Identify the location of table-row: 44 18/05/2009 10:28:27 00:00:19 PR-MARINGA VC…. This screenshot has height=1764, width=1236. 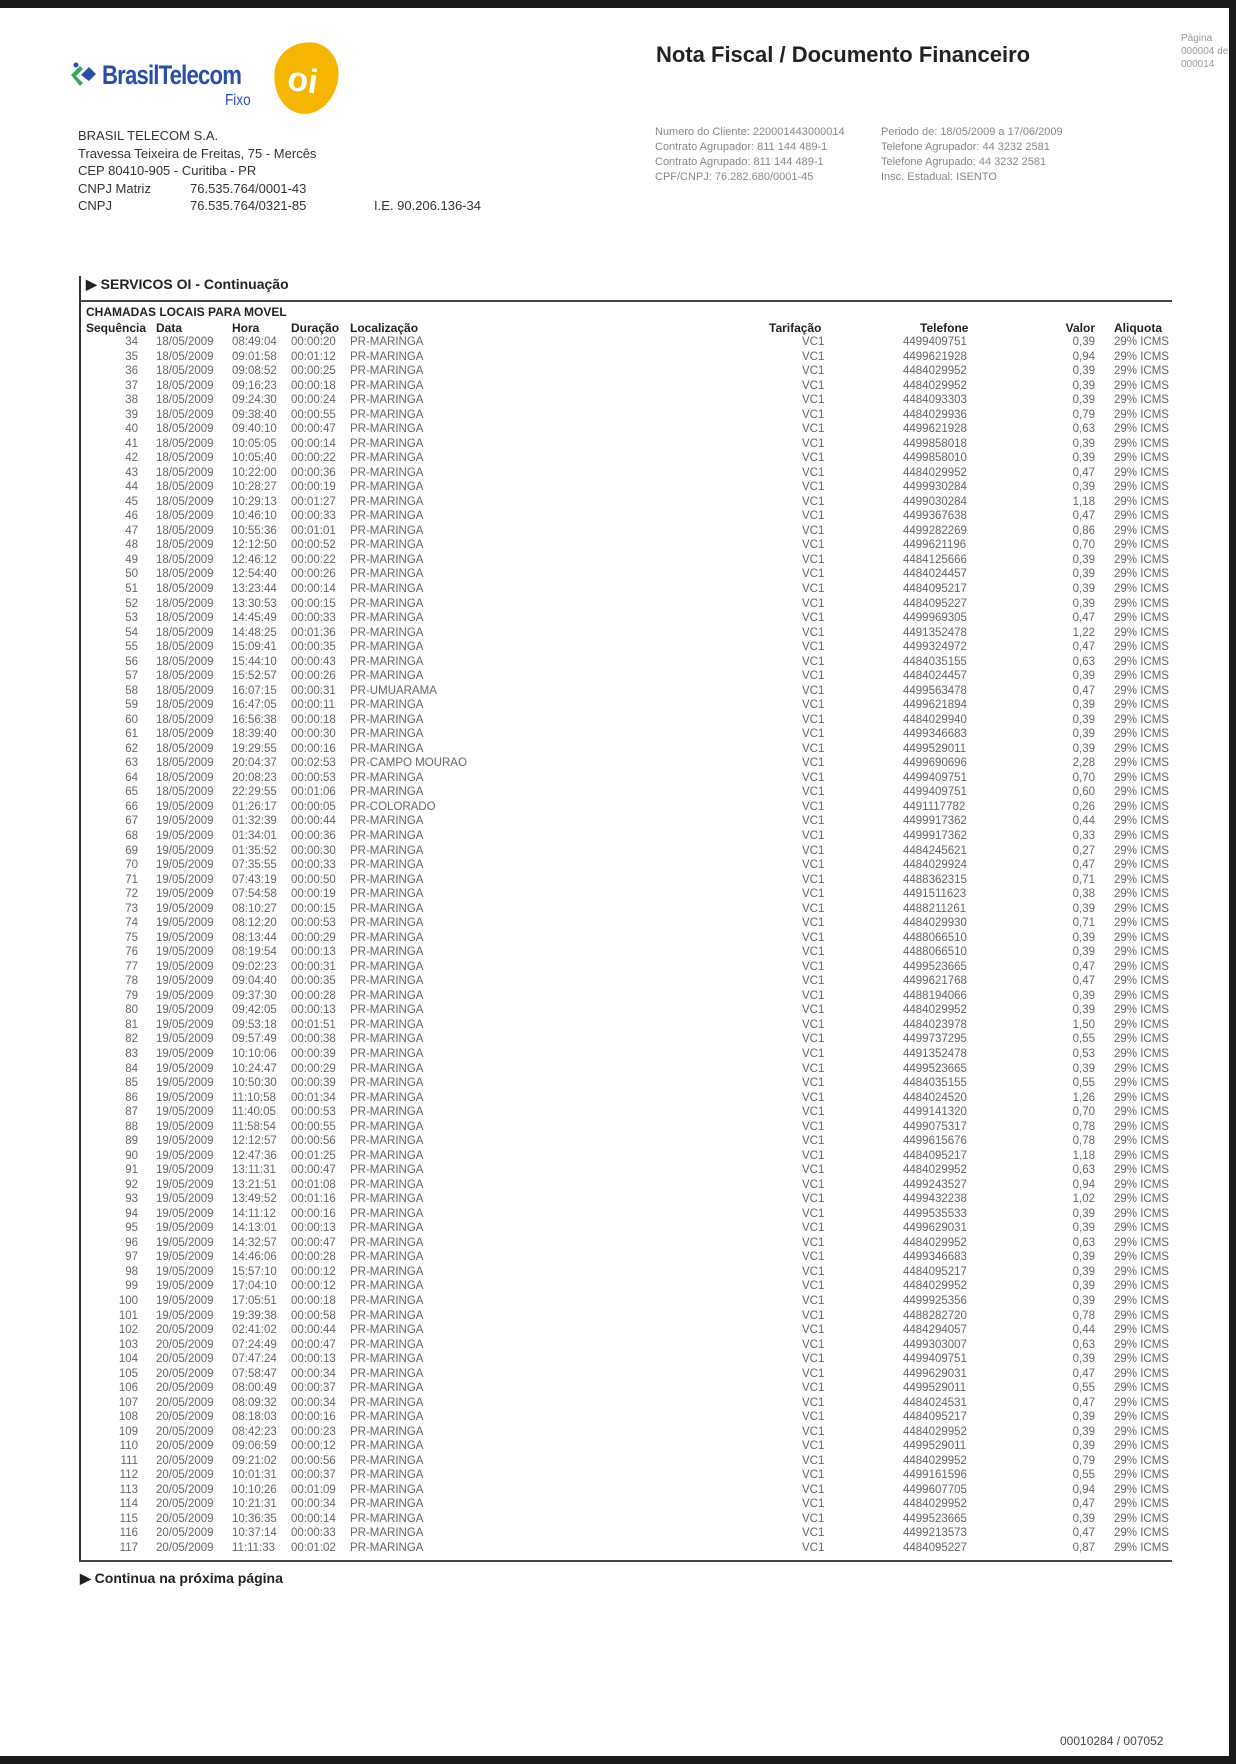
(618, 488).